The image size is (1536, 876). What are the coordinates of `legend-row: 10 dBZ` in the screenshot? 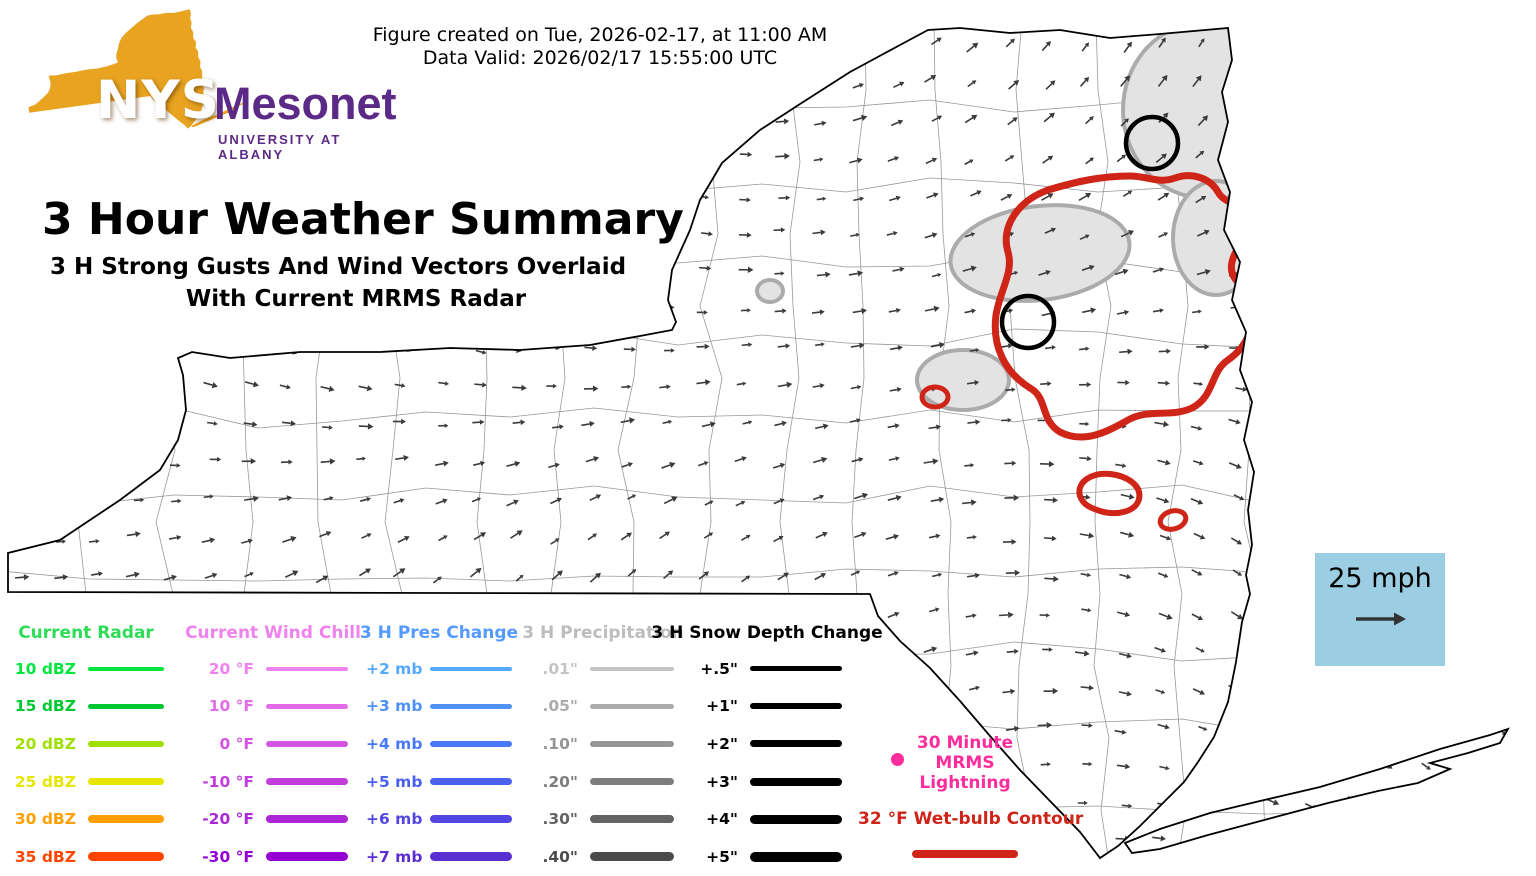 It's located at (86, 669).